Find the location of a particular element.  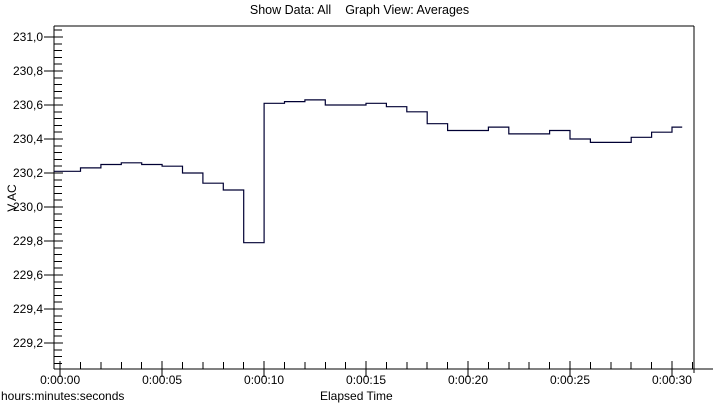

svg-text: 229,4 is located at coordinates (28, 309).